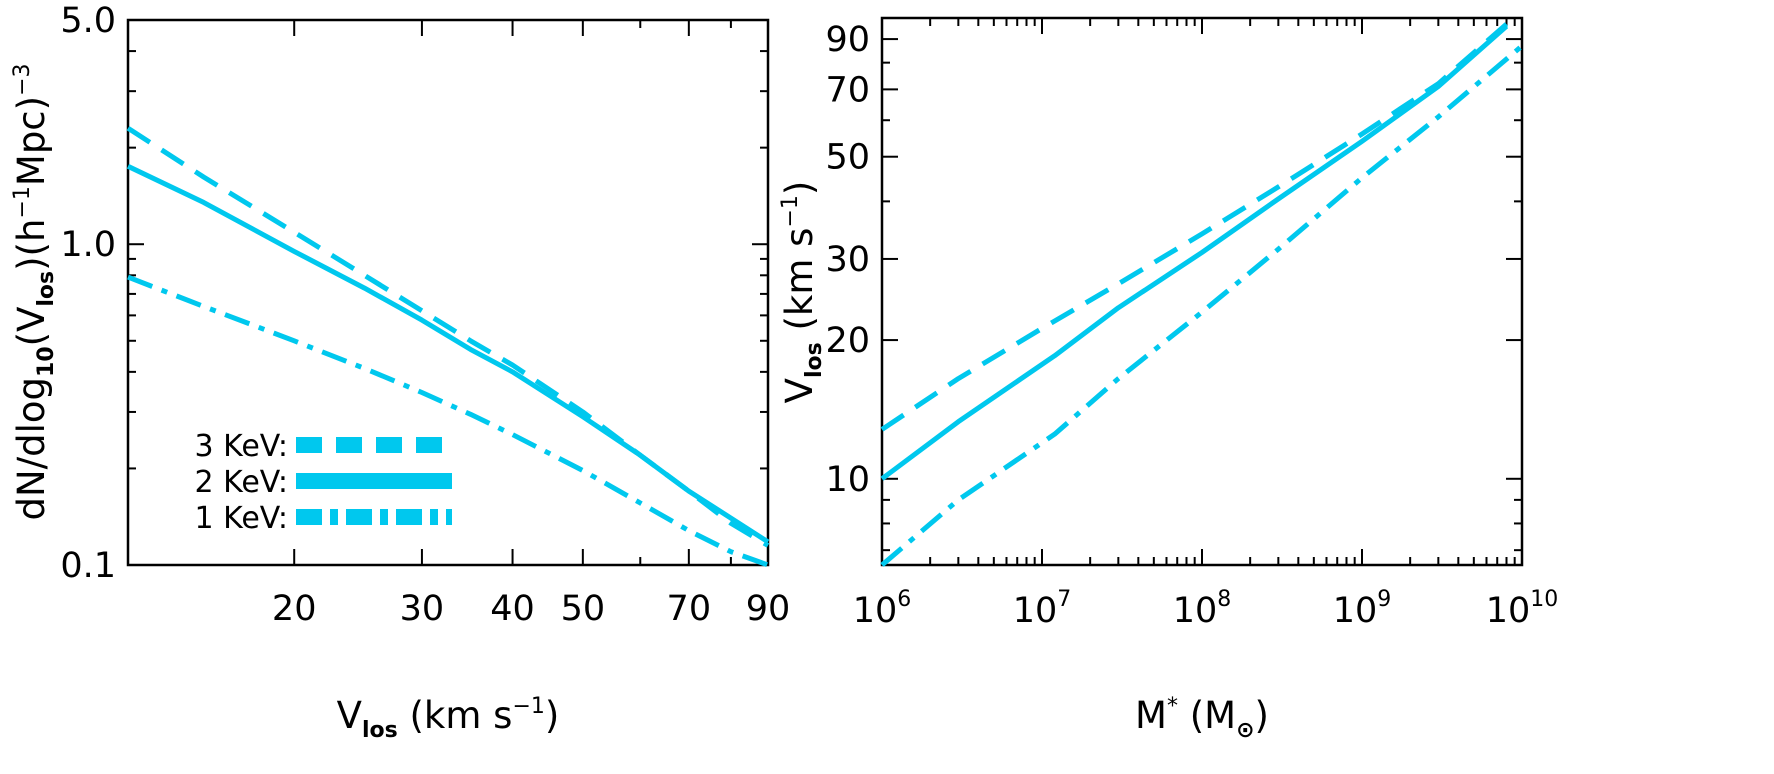 This screenshot has height=774, width=1774. Describe the element at coordinates (241, 482) in the screenshot. I see `legend-label: 2 KeV:` at that location.